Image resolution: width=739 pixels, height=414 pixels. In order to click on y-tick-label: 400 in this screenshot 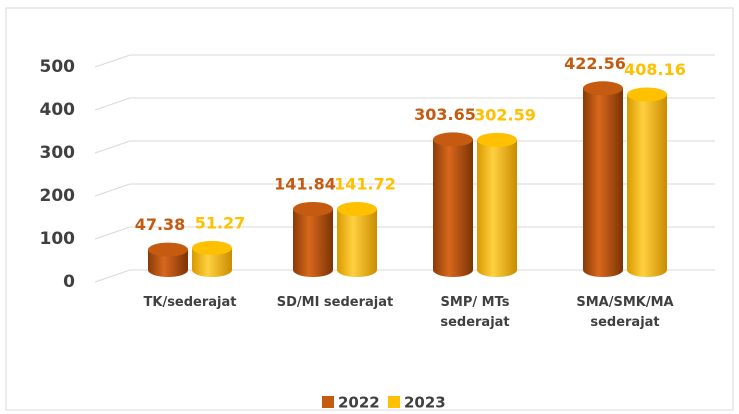, I will do `click(58, 110)`.